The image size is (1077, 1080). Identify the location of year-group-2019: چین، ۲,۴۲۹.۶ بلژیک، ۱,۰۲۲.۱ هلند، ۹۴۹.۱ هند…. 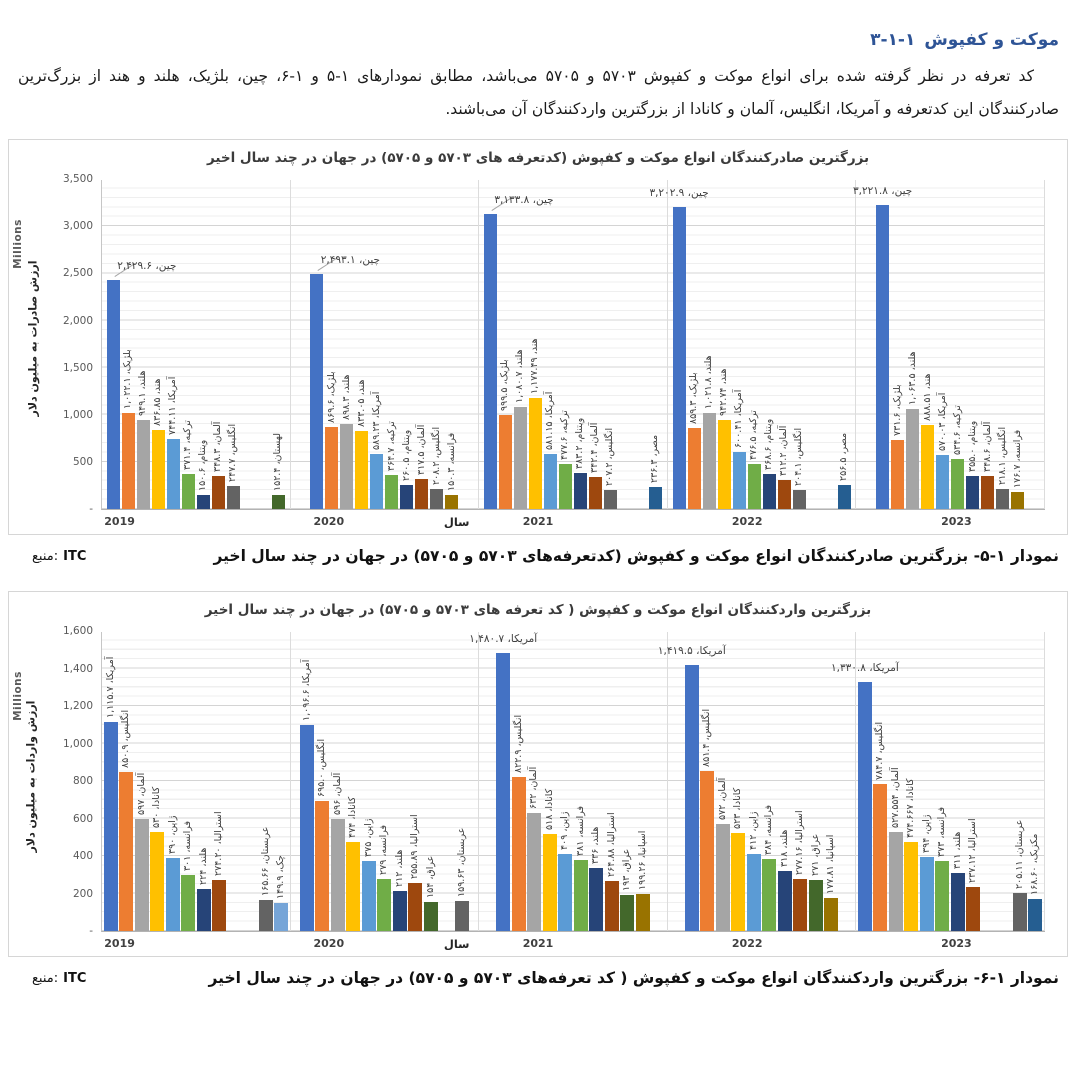
(196, 344).